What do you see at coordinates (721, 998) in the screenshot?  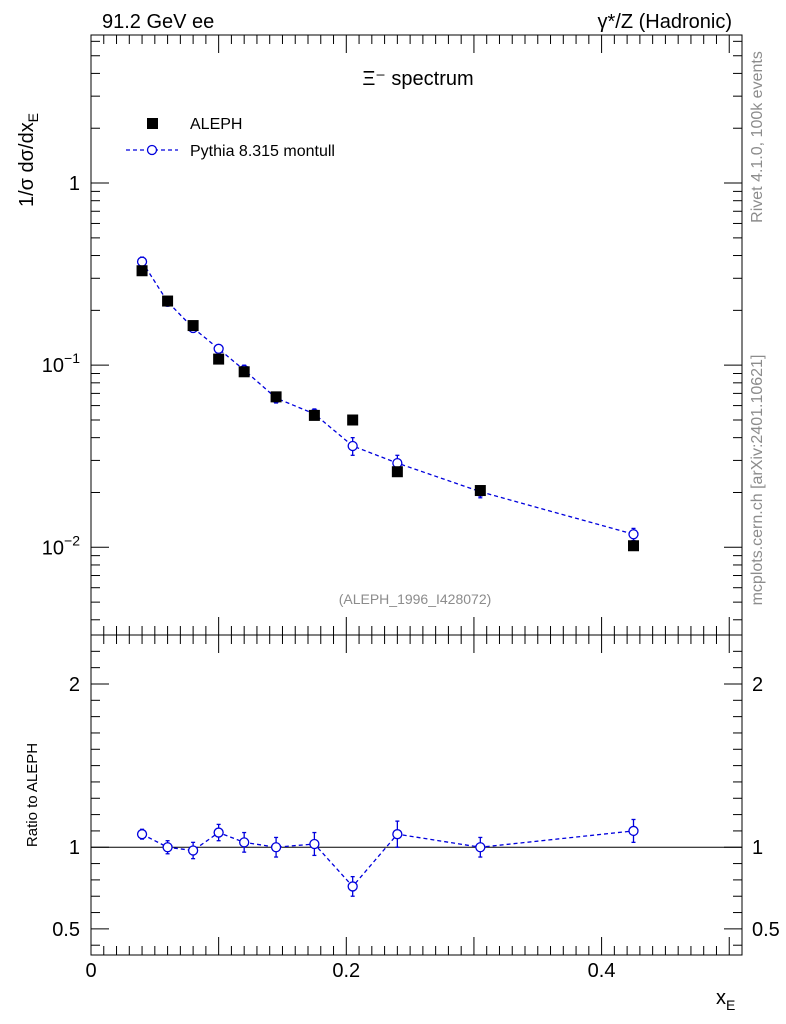 I see `x-axis-label-text: x` at bounding box center [721, 998].